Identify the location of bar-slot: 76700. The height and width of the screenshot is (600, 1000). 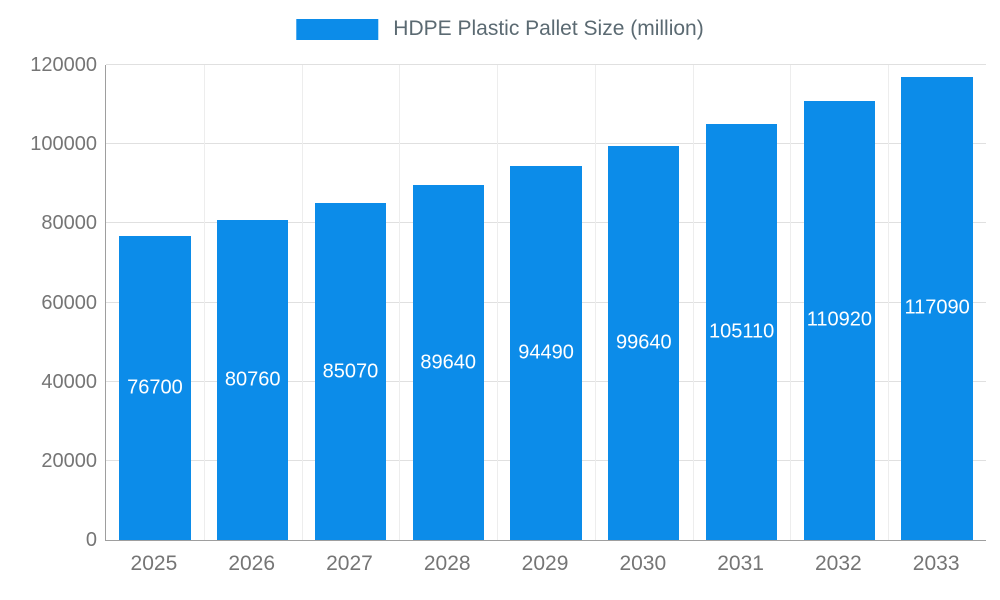
(155, 302).